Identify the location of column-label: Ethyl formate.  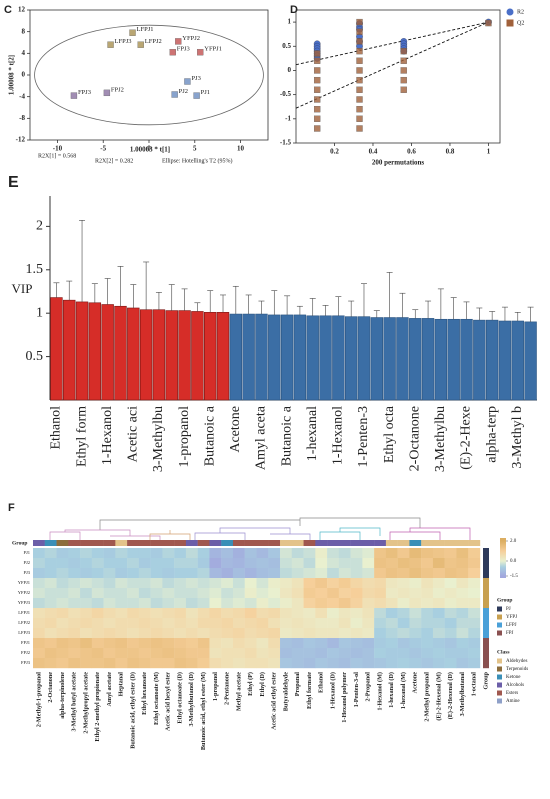
(309, 690).